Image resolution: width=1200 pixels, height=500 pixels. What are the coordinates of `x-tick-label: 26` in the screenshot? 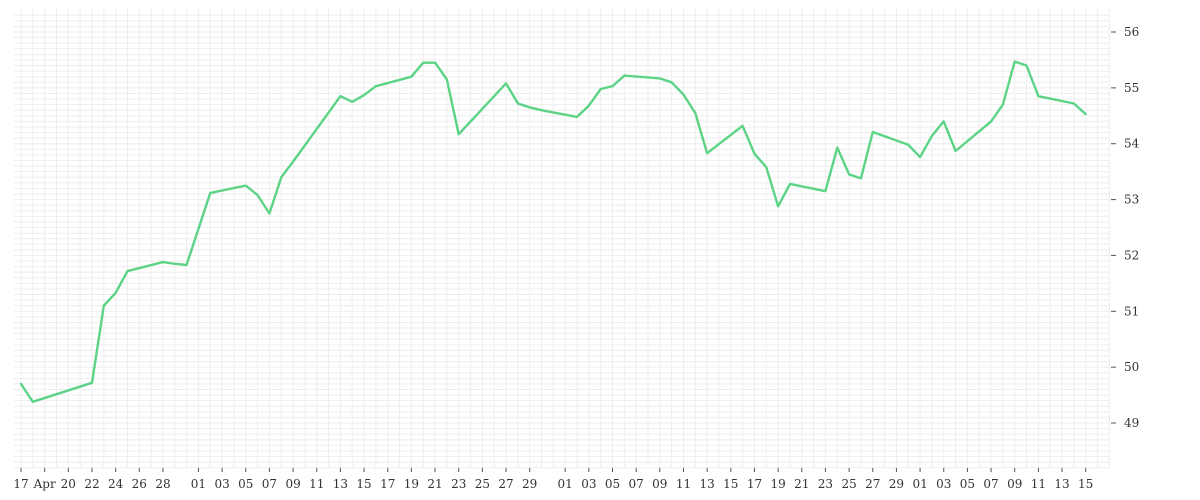 It's located at (139, 484).